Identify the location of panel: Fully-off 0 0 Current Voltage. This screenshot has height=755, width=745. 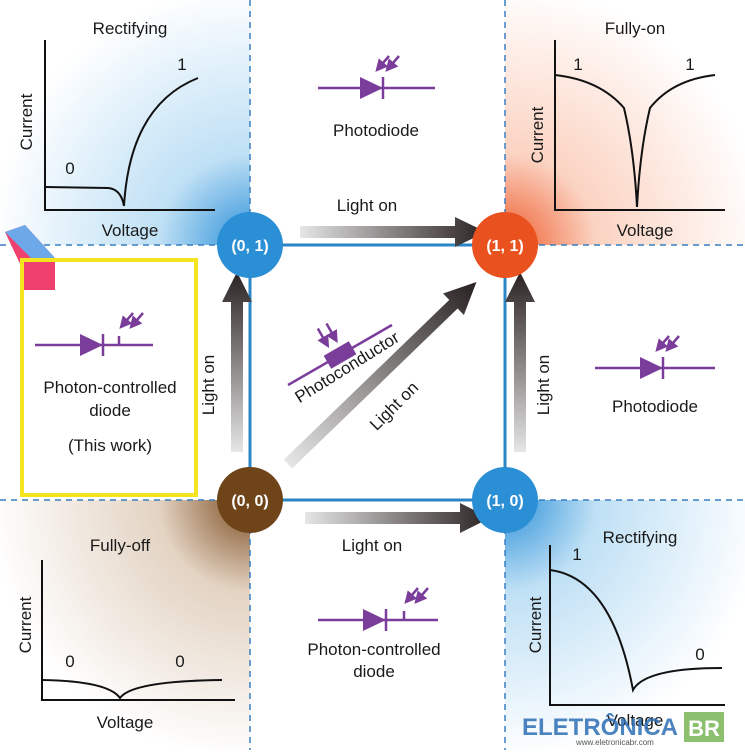
(125, 634).